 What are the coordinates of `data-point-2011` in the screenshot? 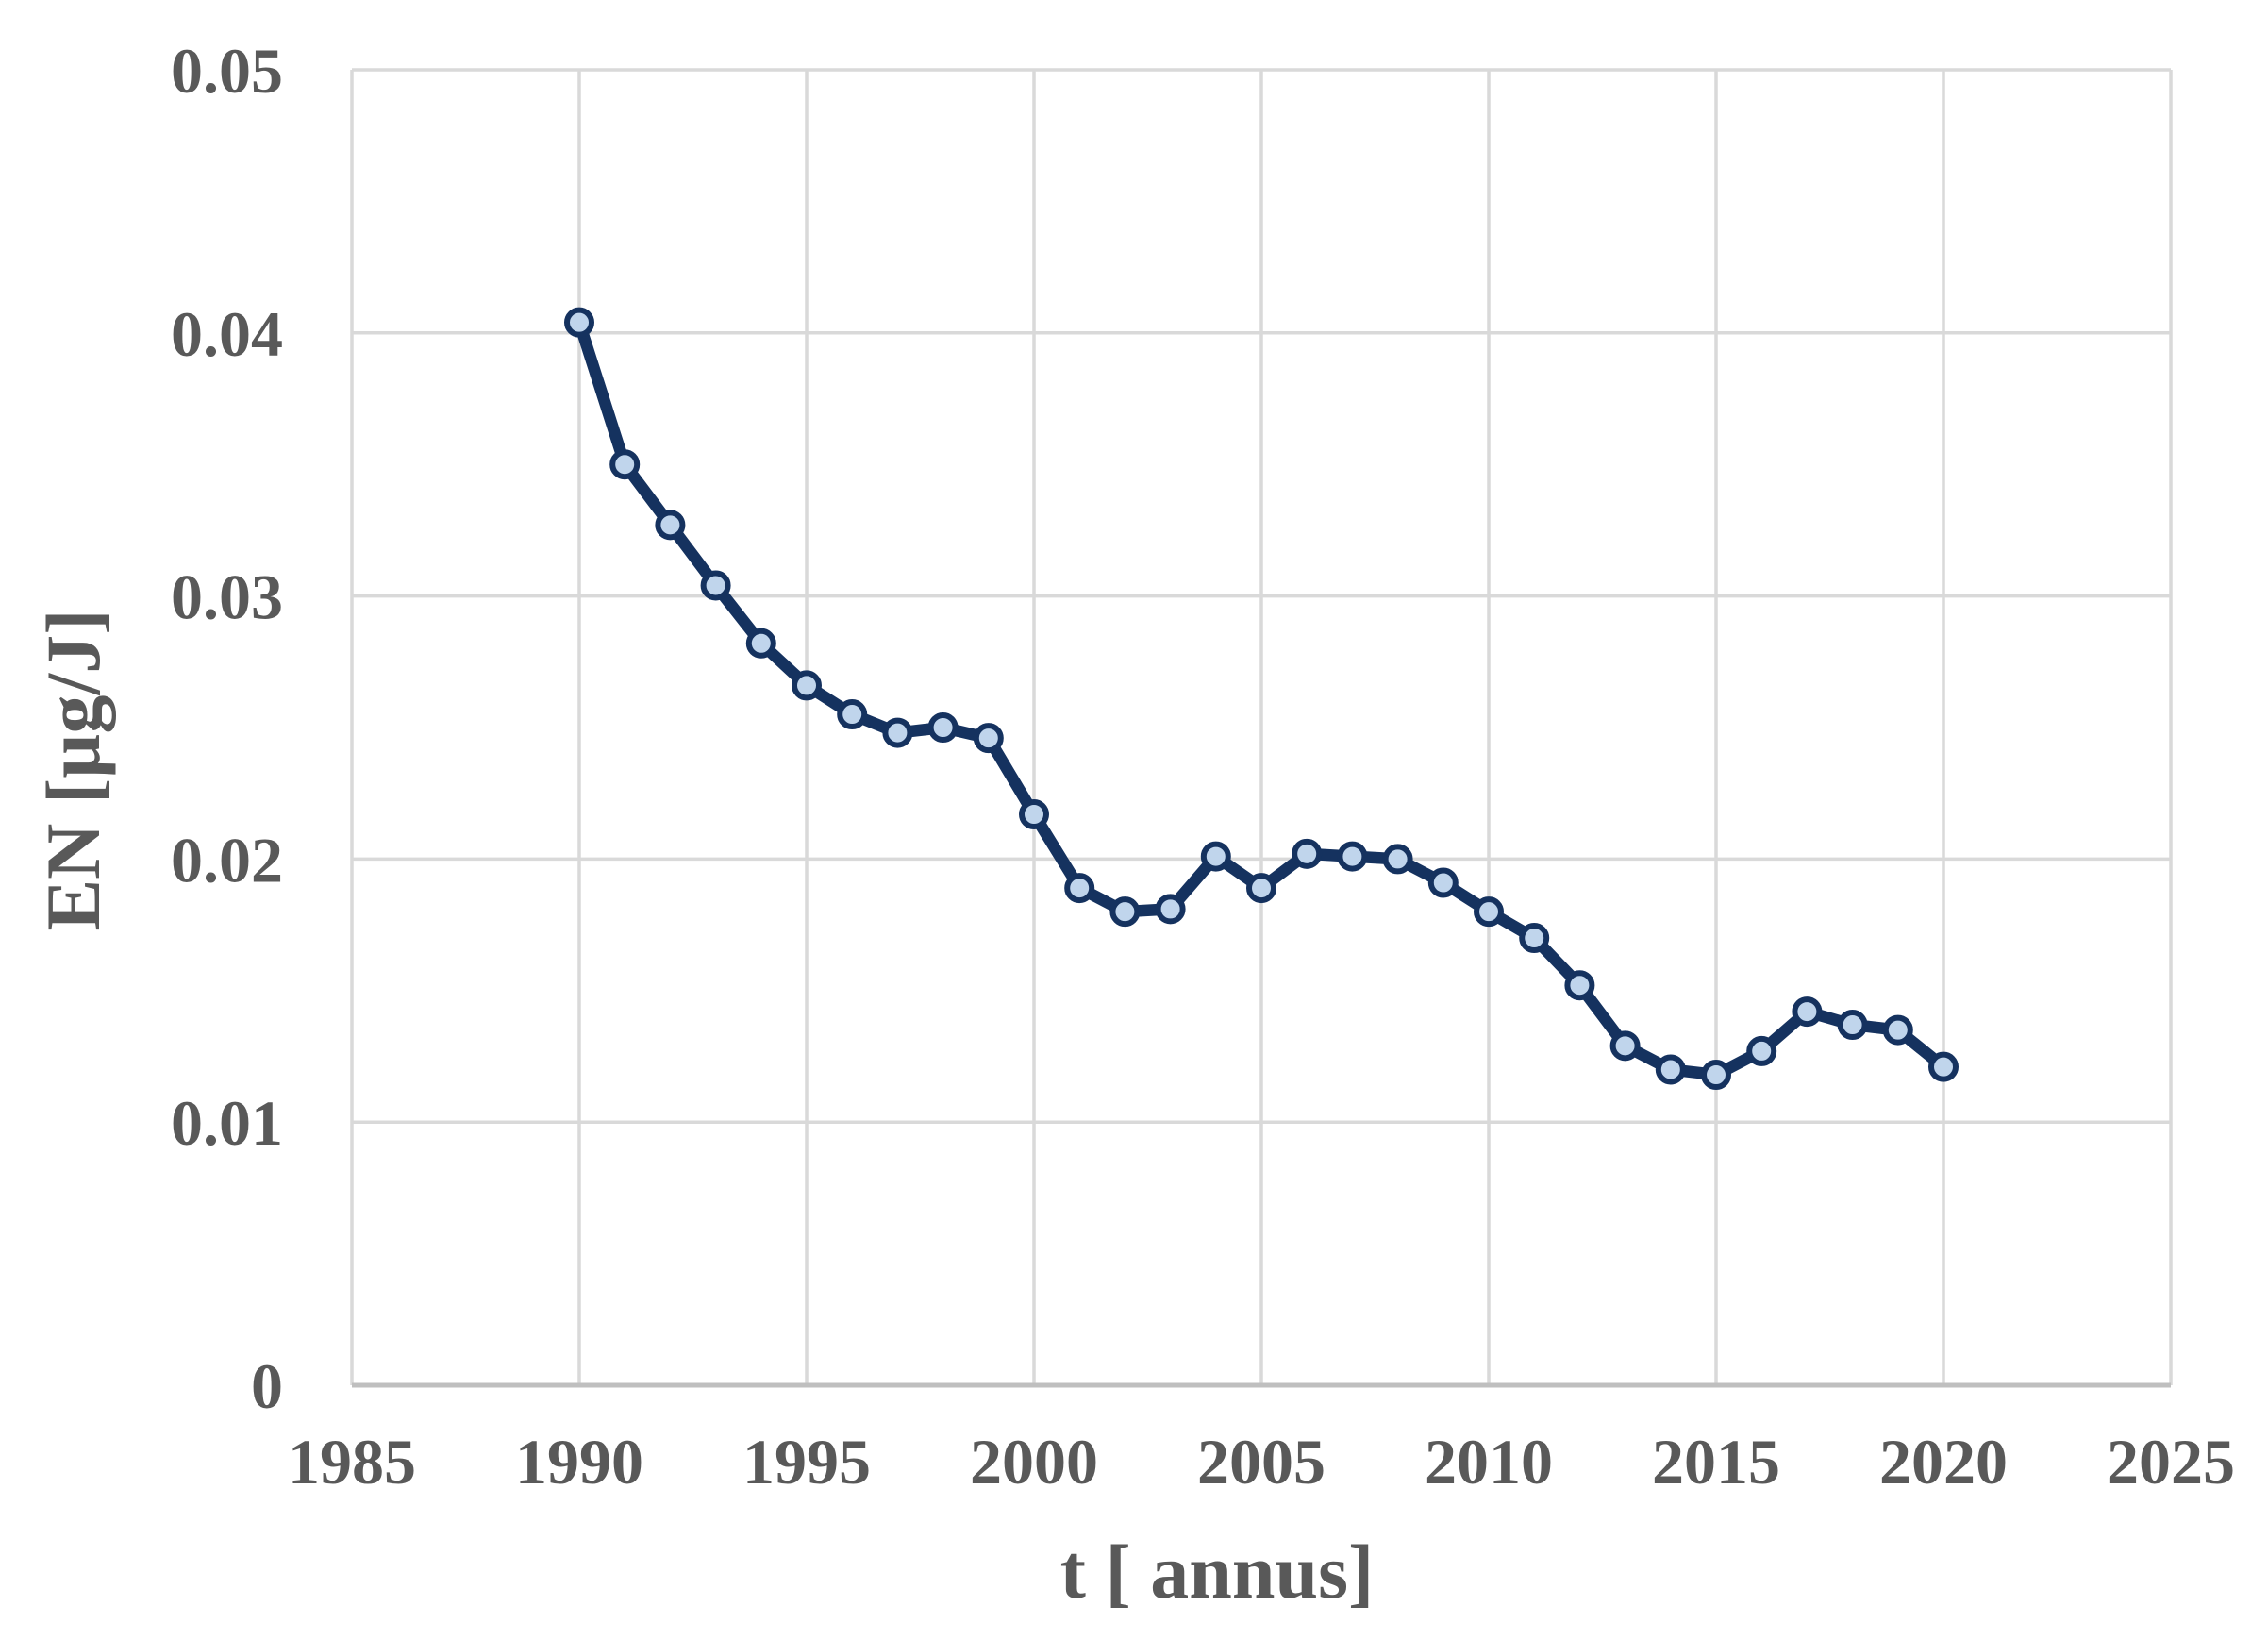 It's located at (1535, 938).